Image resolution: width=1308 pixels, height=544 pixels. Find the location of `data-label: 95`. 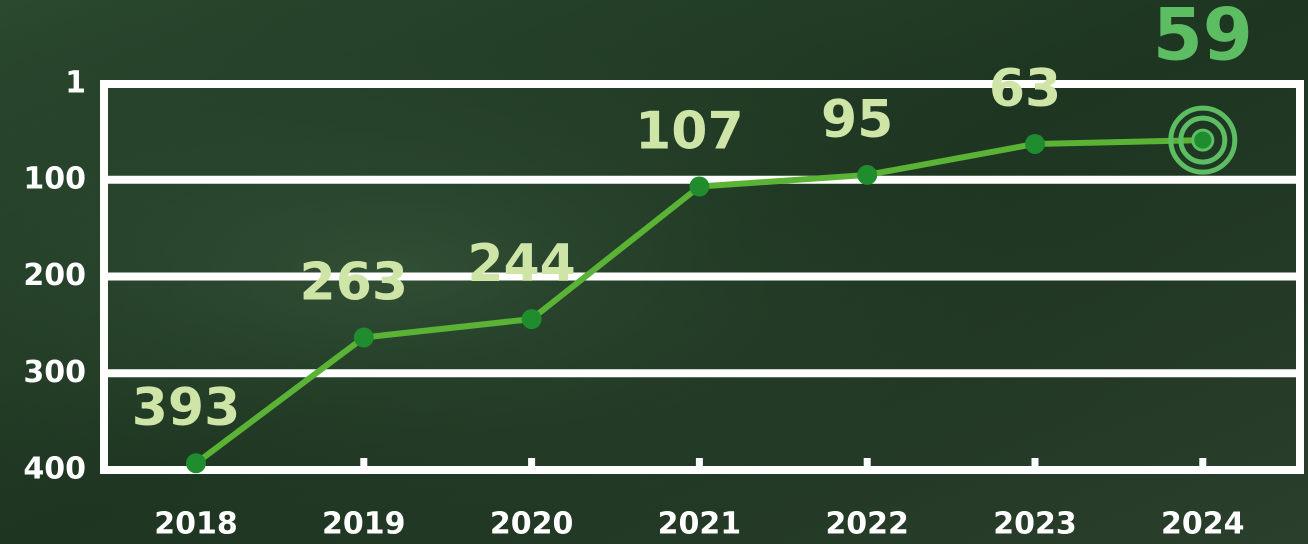

data-label: 95 is located at coordinates (857, 120).